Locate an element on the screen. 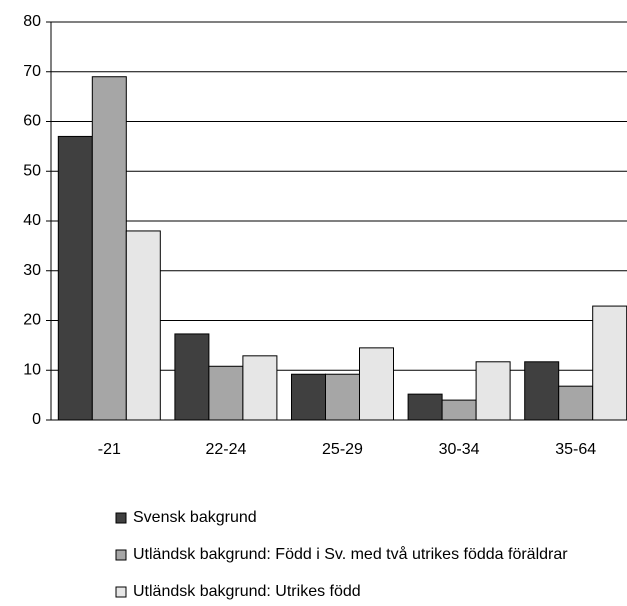 The image size is (627, 606). y-tick-label: 80 is located at coordinates (32, 21).